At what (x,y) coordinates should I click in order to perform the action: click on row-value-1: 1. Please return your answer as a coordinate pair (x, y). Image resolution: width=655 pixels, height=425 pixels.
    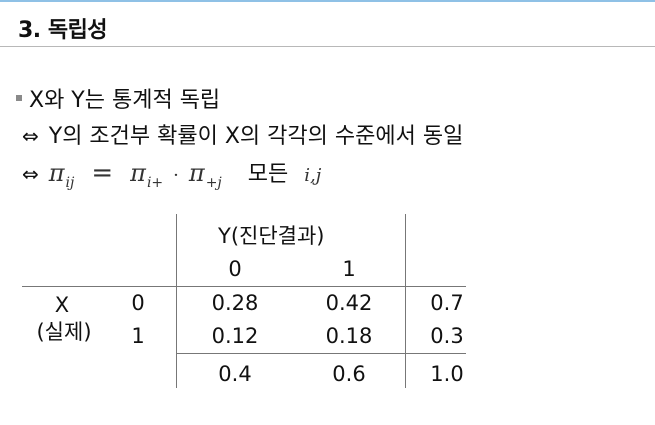
    Looking at the image, I should click on (138, 336).